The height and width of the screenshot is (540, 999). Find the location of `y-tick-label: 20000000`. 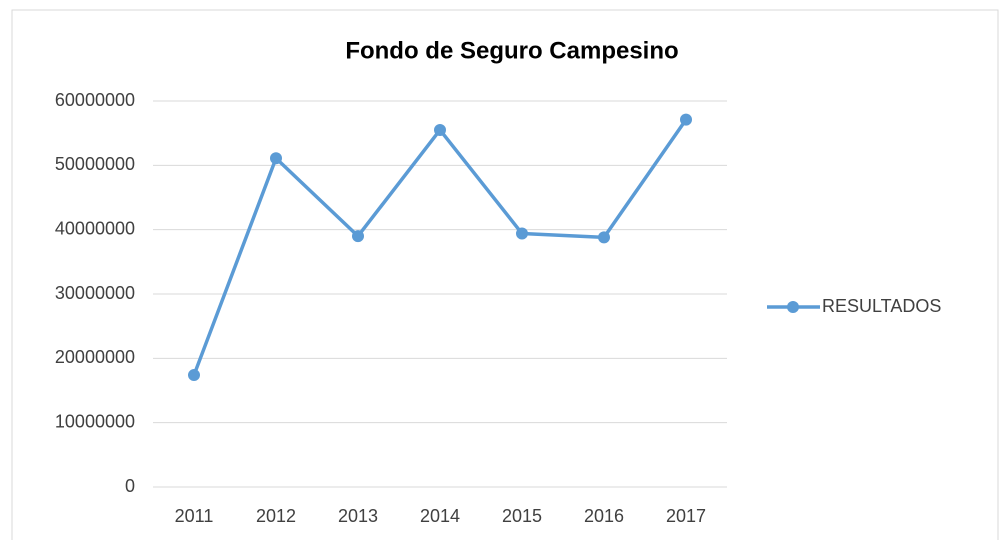

y-tick-label: 20000000 is located at coordinates (95, 357).